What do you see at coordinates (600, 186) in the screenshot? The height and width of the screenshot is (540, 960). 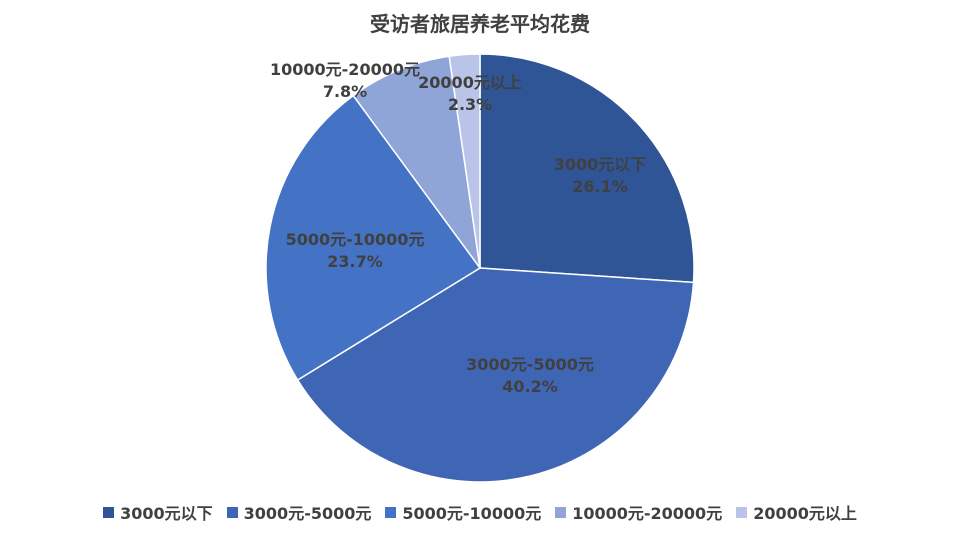 I see `data-label-value: 26.1%` at bounding box center [600, 186].